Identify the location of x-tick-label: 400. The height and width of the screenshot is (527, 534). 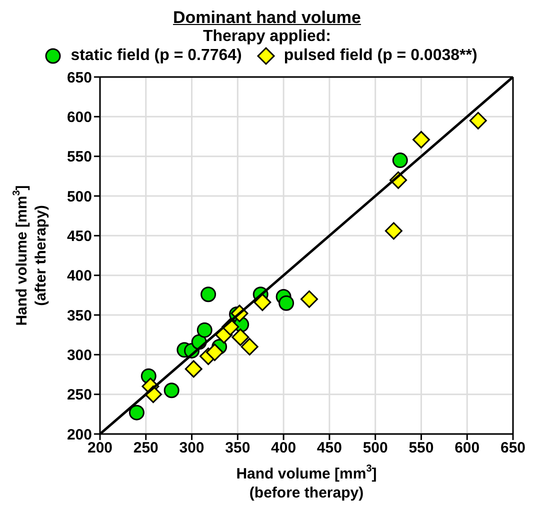
(283, 448).